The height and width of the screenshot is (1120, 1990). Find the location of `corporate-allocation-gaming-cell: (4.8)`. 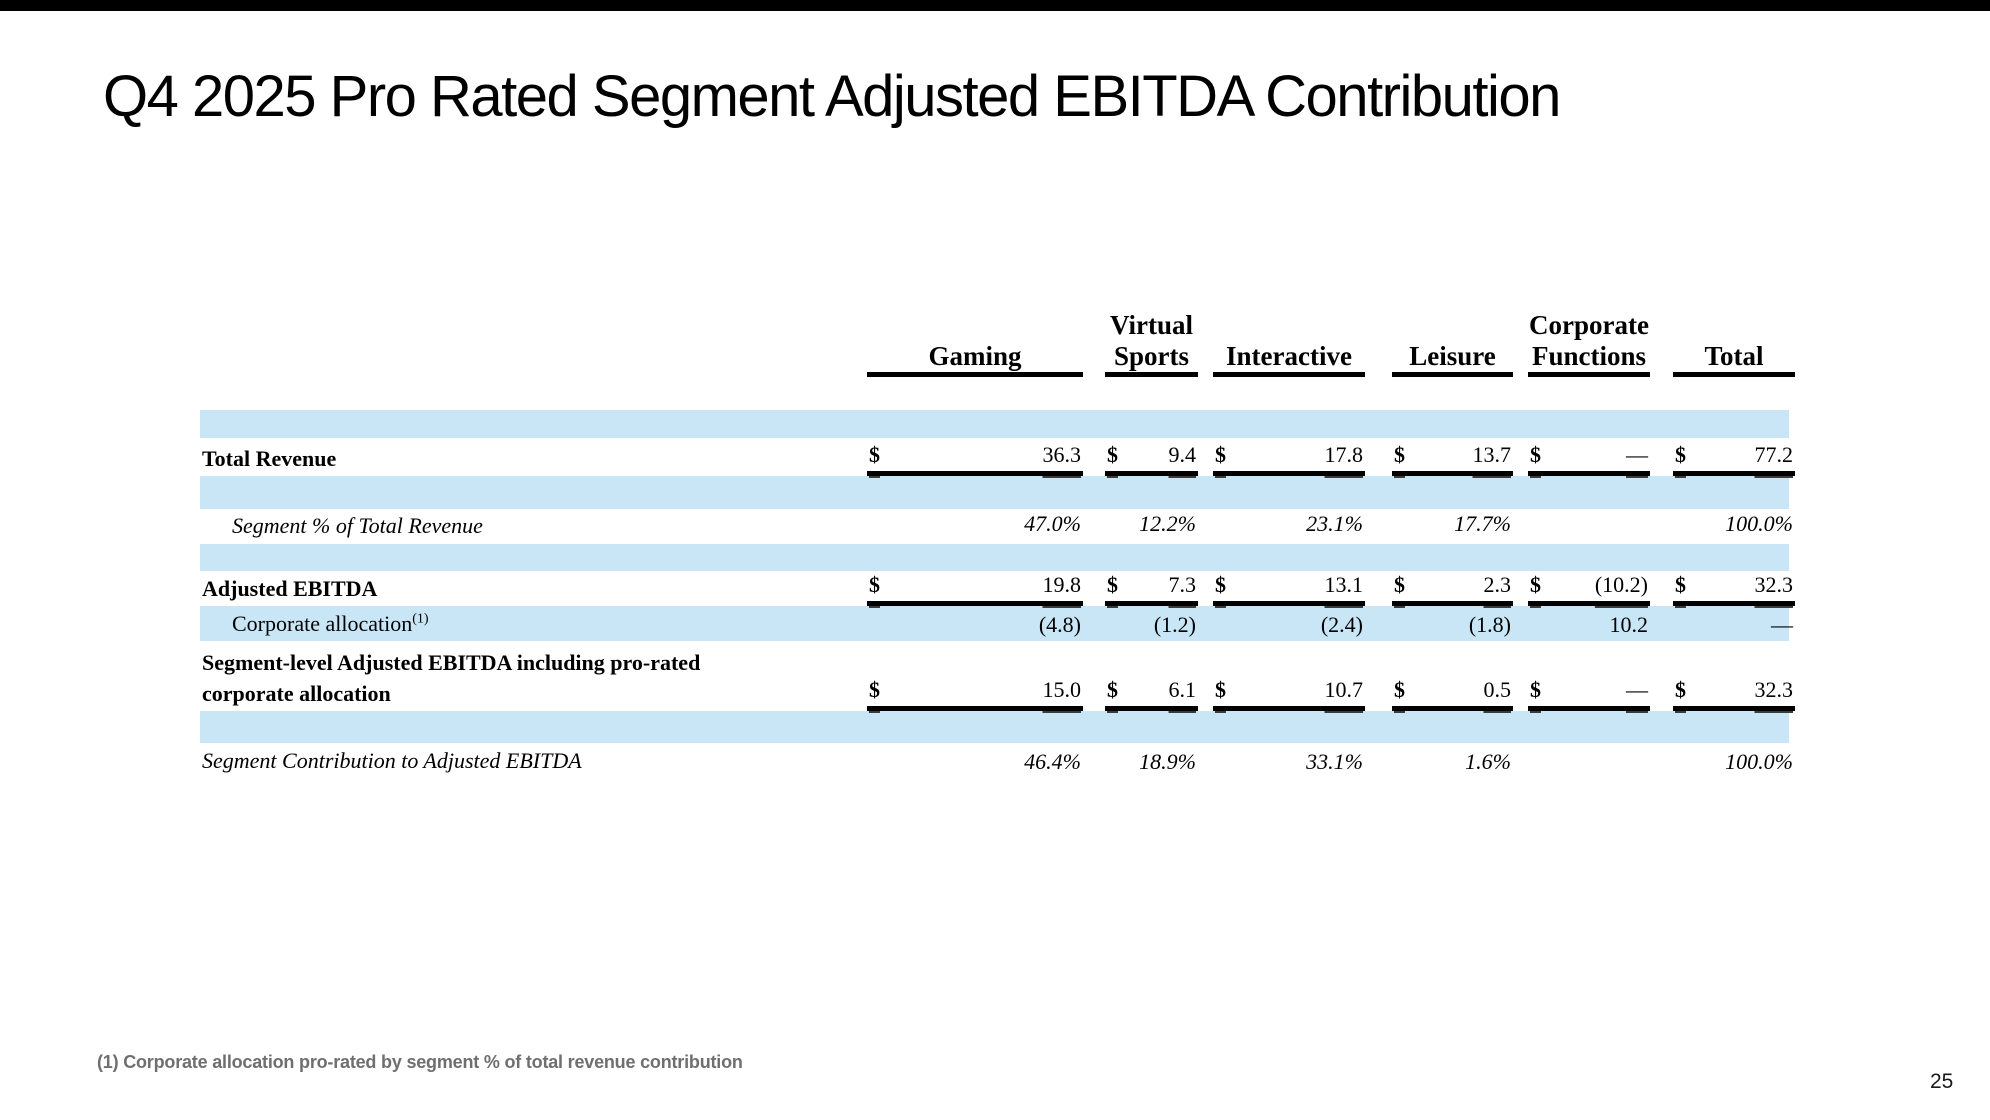

corporate-allocation-gaming-cell: (4.8) is located at coordinates (975, 623).